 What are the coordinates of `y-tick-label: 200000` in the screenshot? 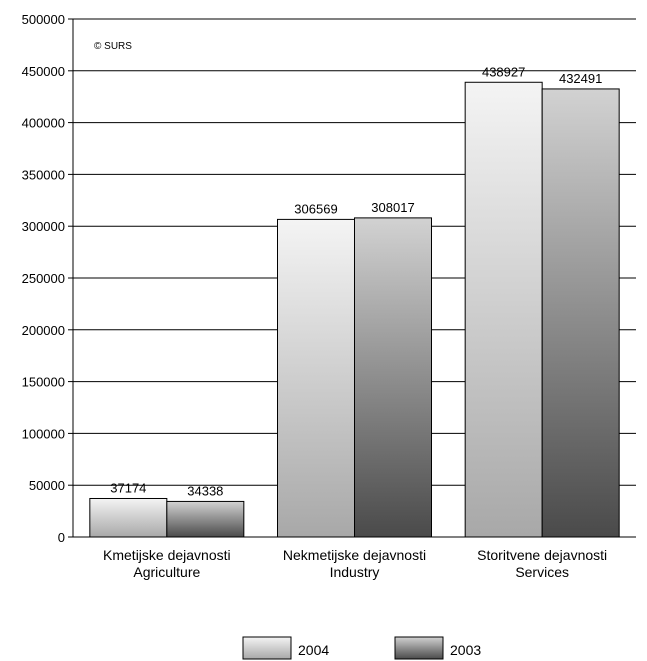 It's located at (43, 330).